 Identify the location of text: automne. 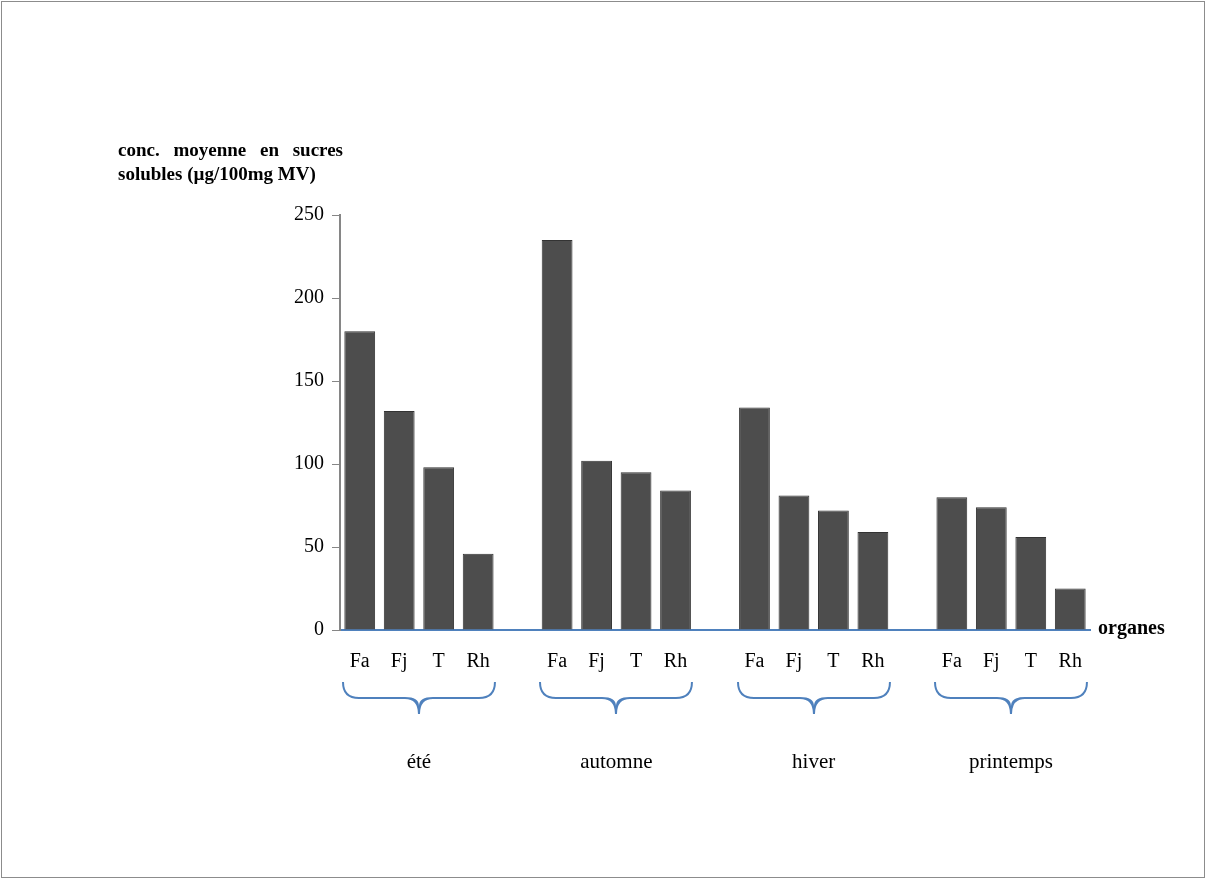
(616, 761).